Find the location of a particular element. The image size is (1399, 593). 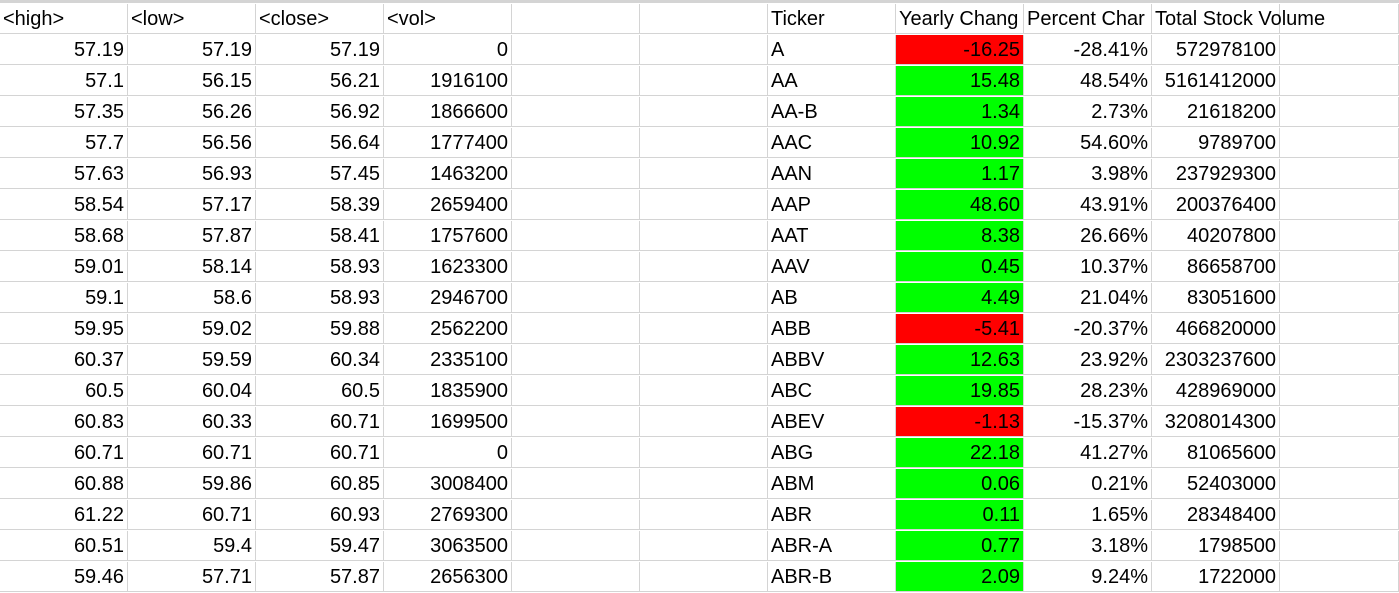

summary-cell-ticker: ABR-A is located at coordinates (832, 546).